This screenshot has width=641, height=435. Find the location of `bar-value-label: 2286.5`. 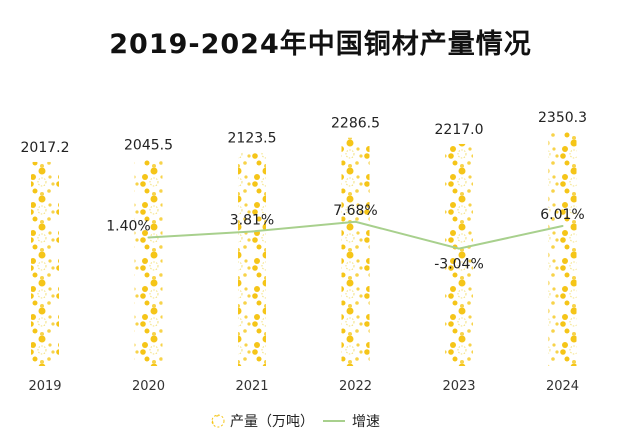

bar-value-label: 2286.5 is located at coordinates (355, 124).